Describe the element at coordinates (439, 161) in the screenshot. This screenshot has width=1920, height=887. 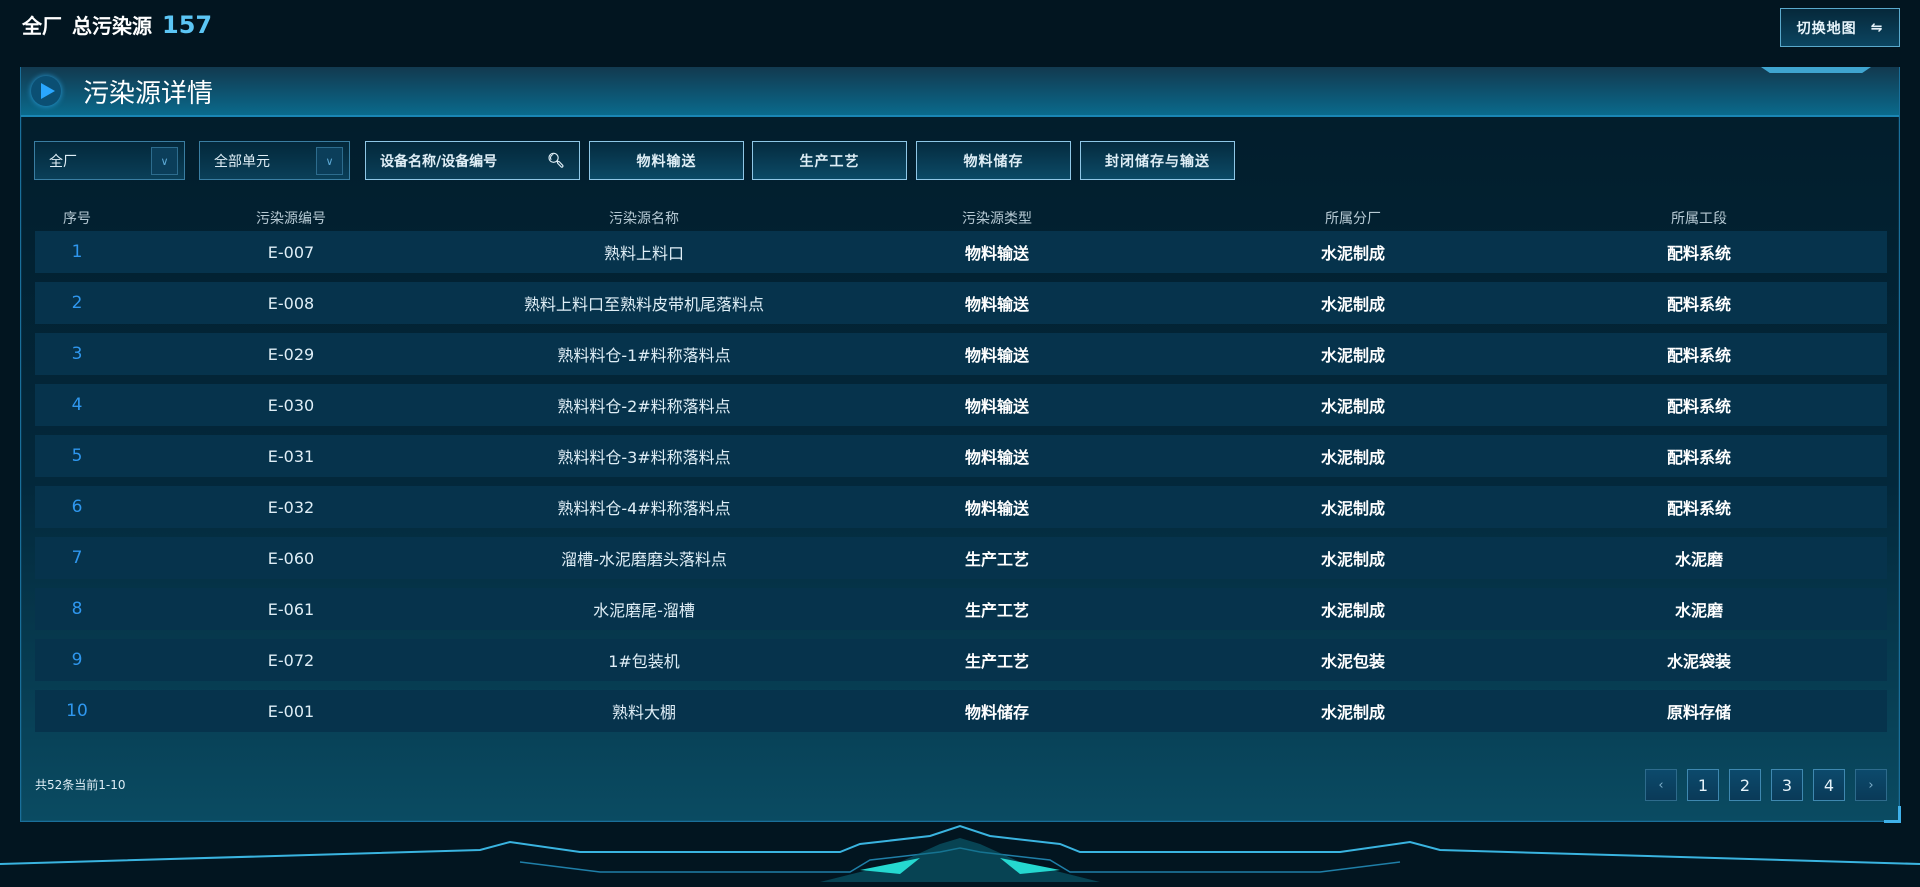
I see `search-placeholder: 设备名称/设备编号` at that location.